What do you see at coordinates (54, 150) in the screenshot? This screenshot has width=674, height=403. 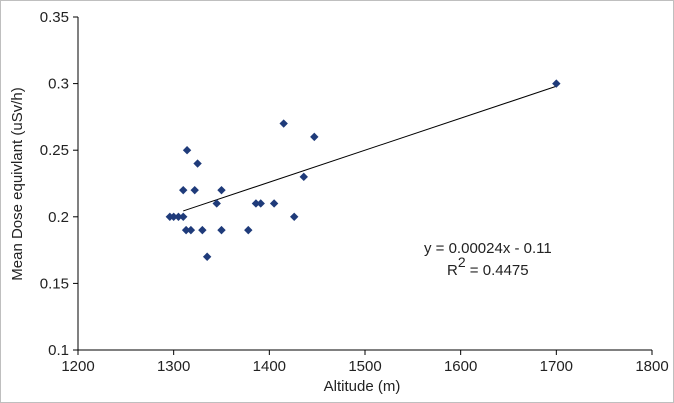 I see `y-tick-label: 0.25` at bounding box center [54, 150].